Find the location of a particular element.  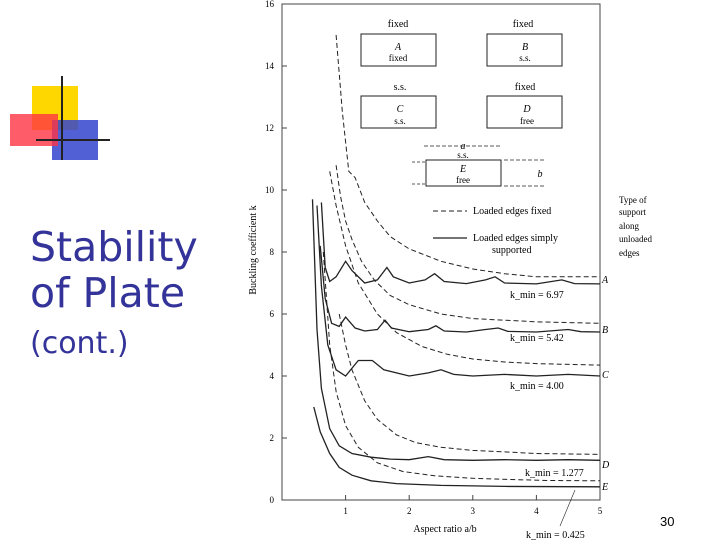

case-d-box is located at coordinates (524, 112).